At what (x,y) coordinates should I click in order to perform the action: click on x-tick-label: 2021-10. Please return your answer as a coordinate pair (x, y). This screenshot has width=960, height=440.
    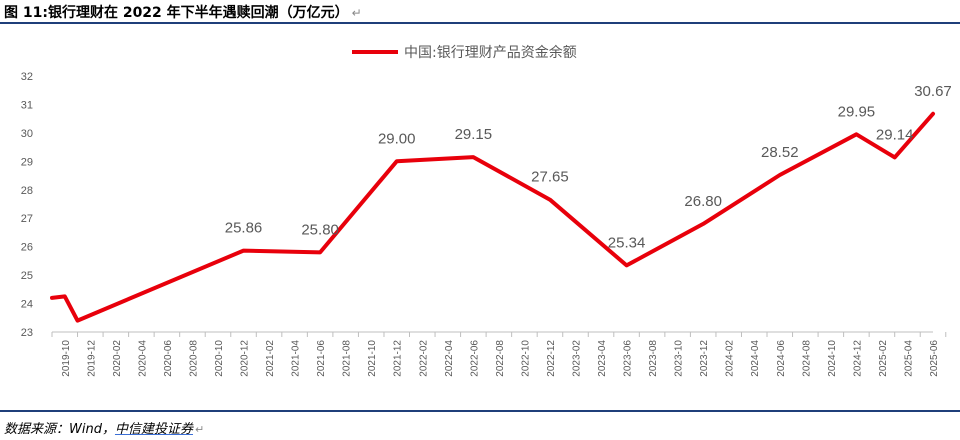
    Looking at the image, I should click on (372, 358).